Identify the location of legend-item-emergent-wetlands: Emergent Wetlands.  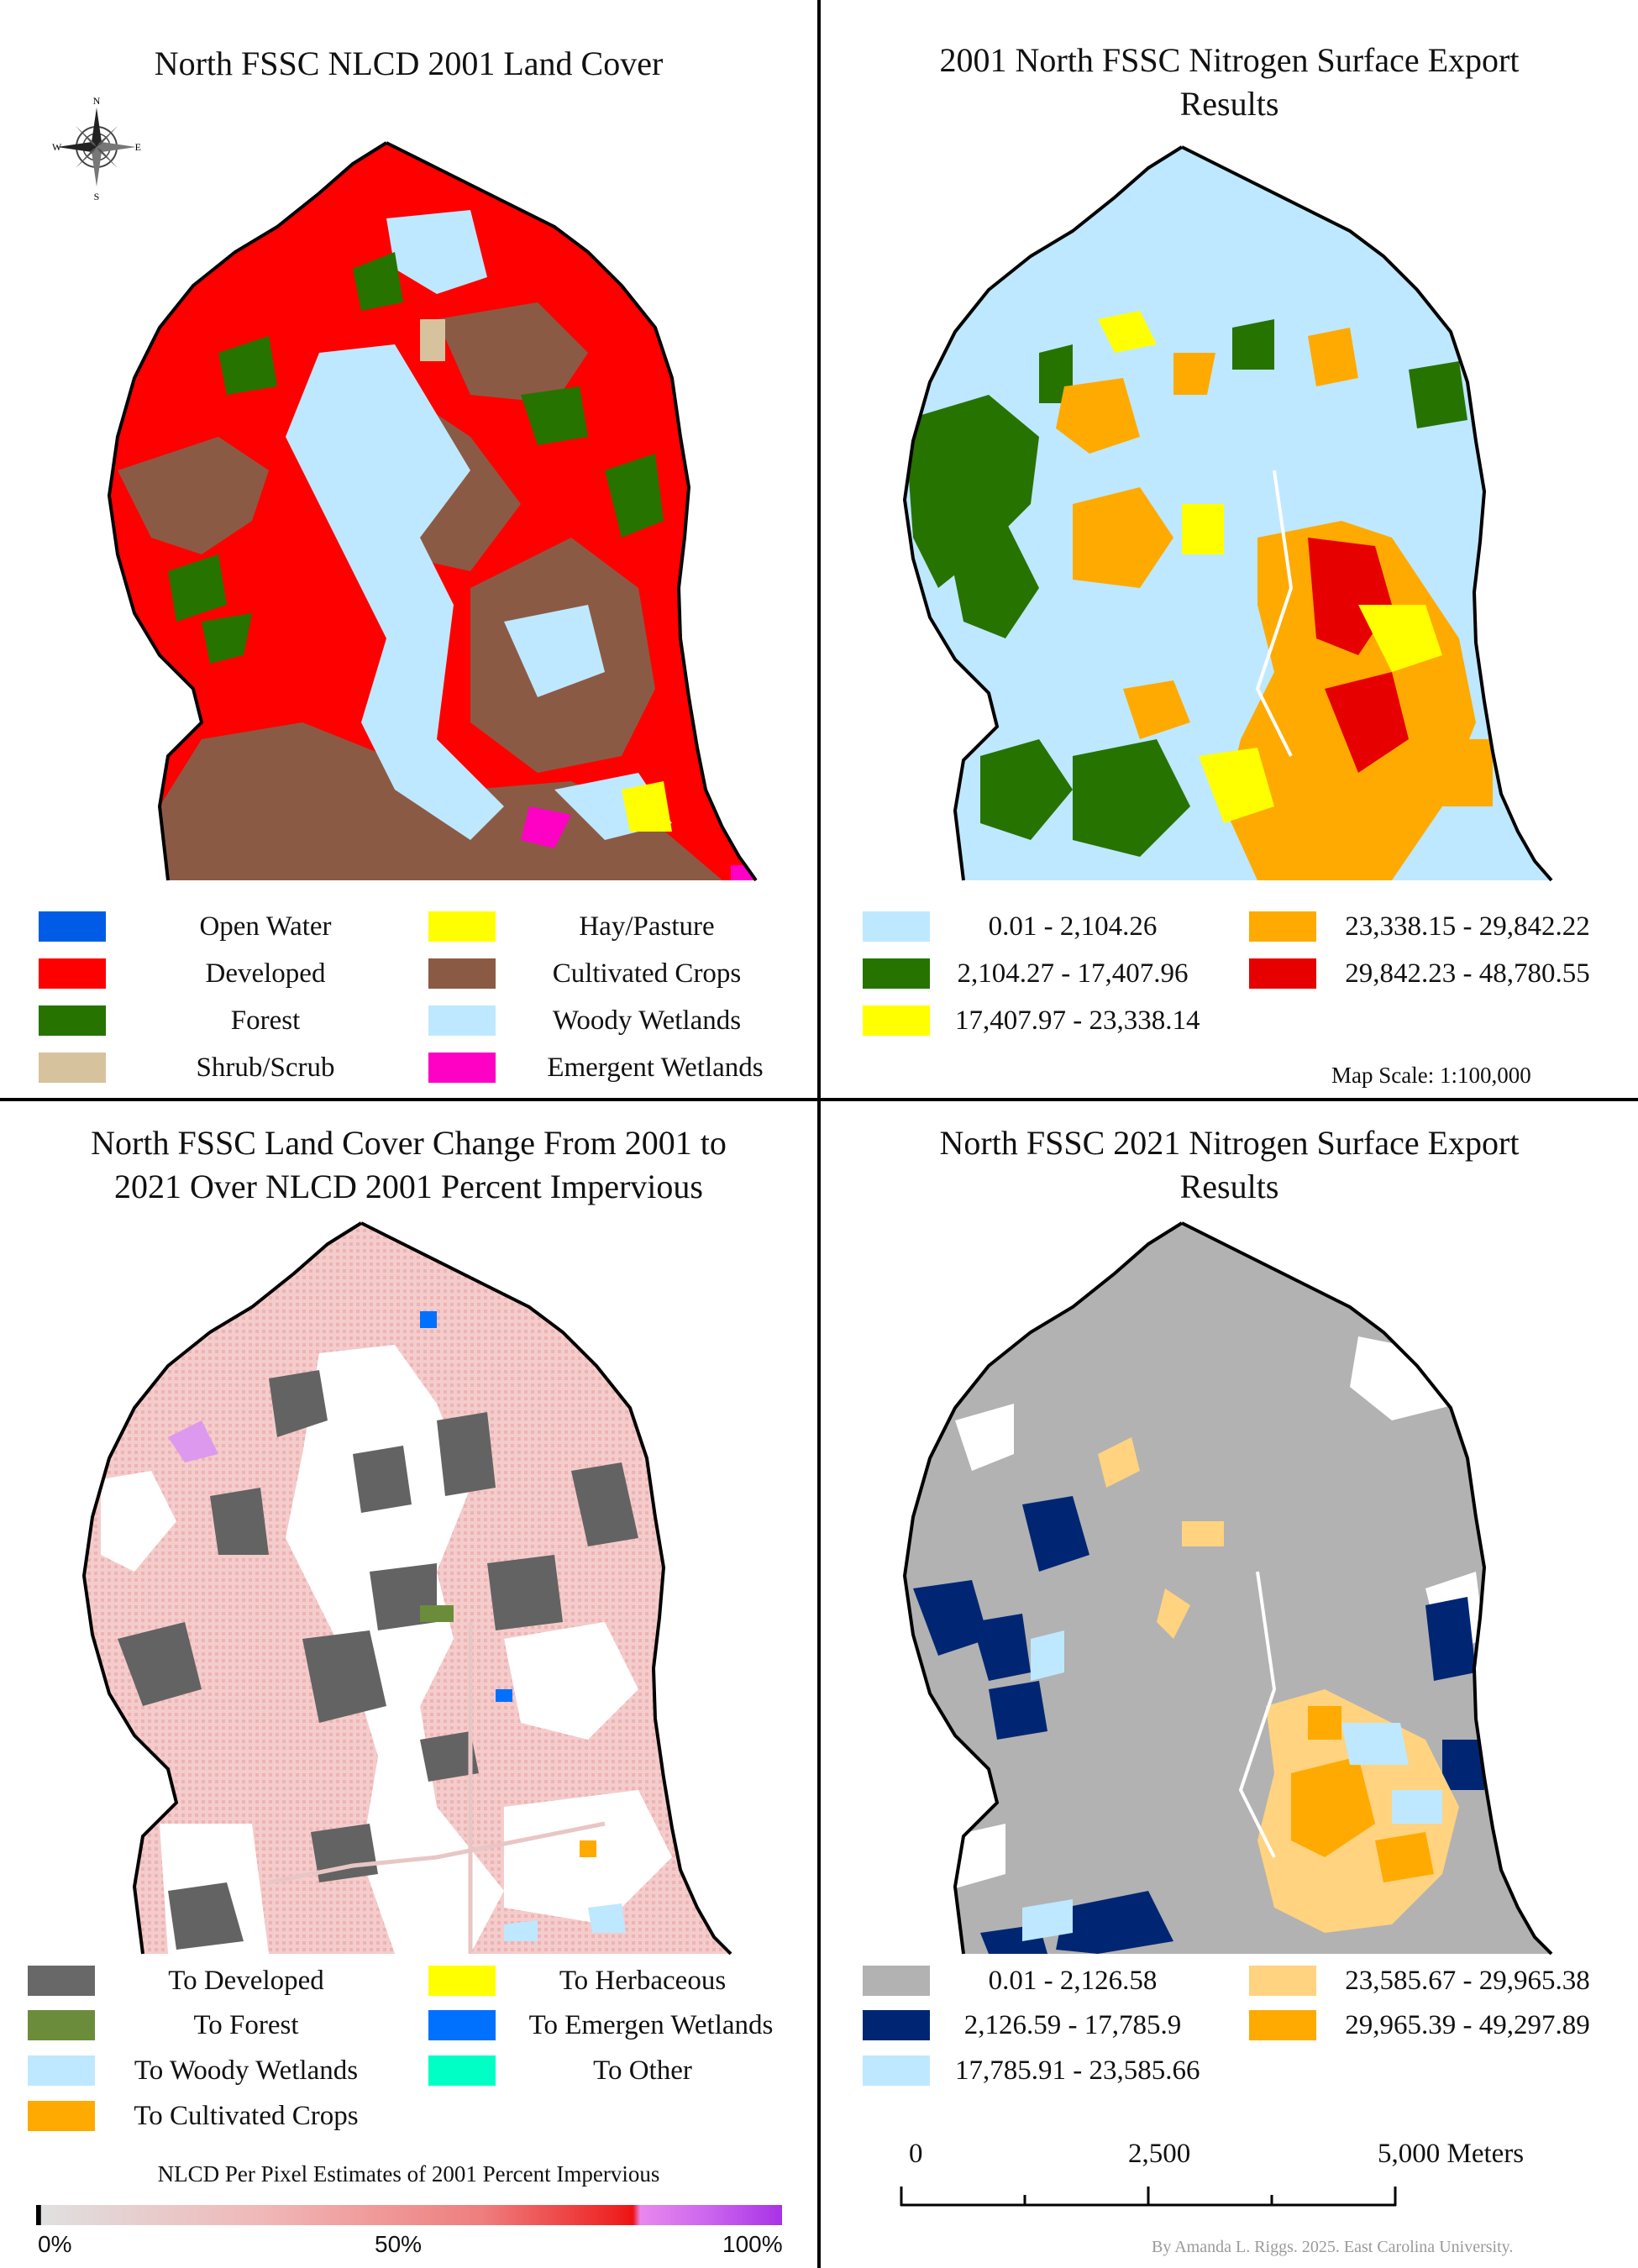
(613, 1068).